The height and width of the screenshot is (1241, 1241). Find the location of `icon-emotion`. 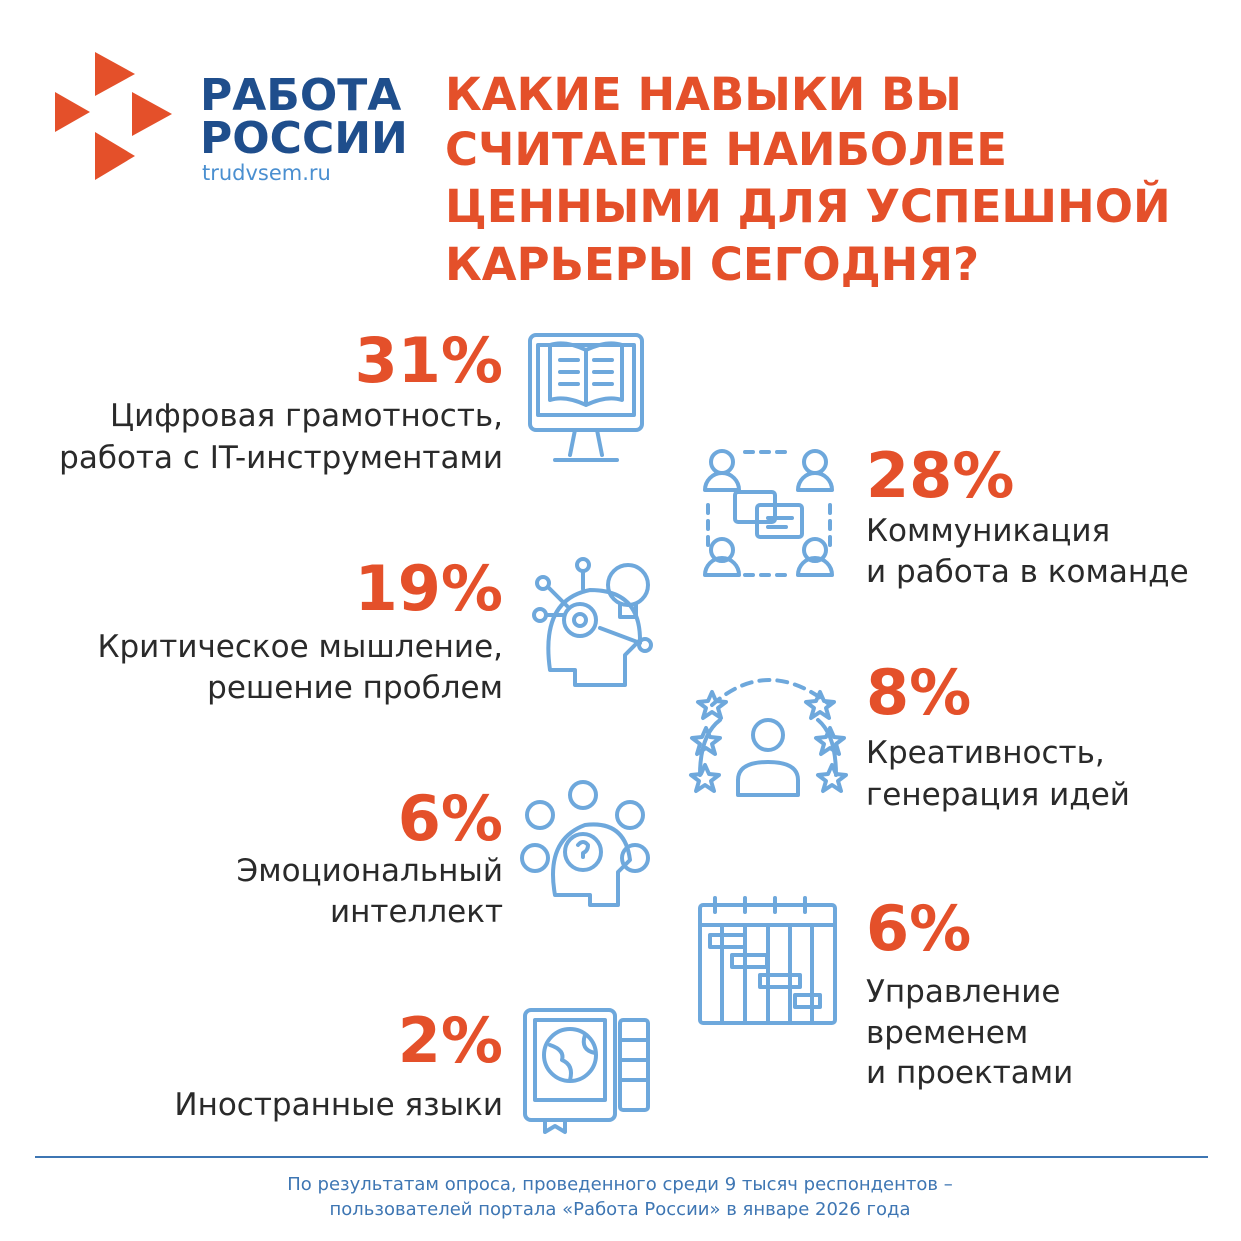

icon-emotion is located at coordinates (585, 843).